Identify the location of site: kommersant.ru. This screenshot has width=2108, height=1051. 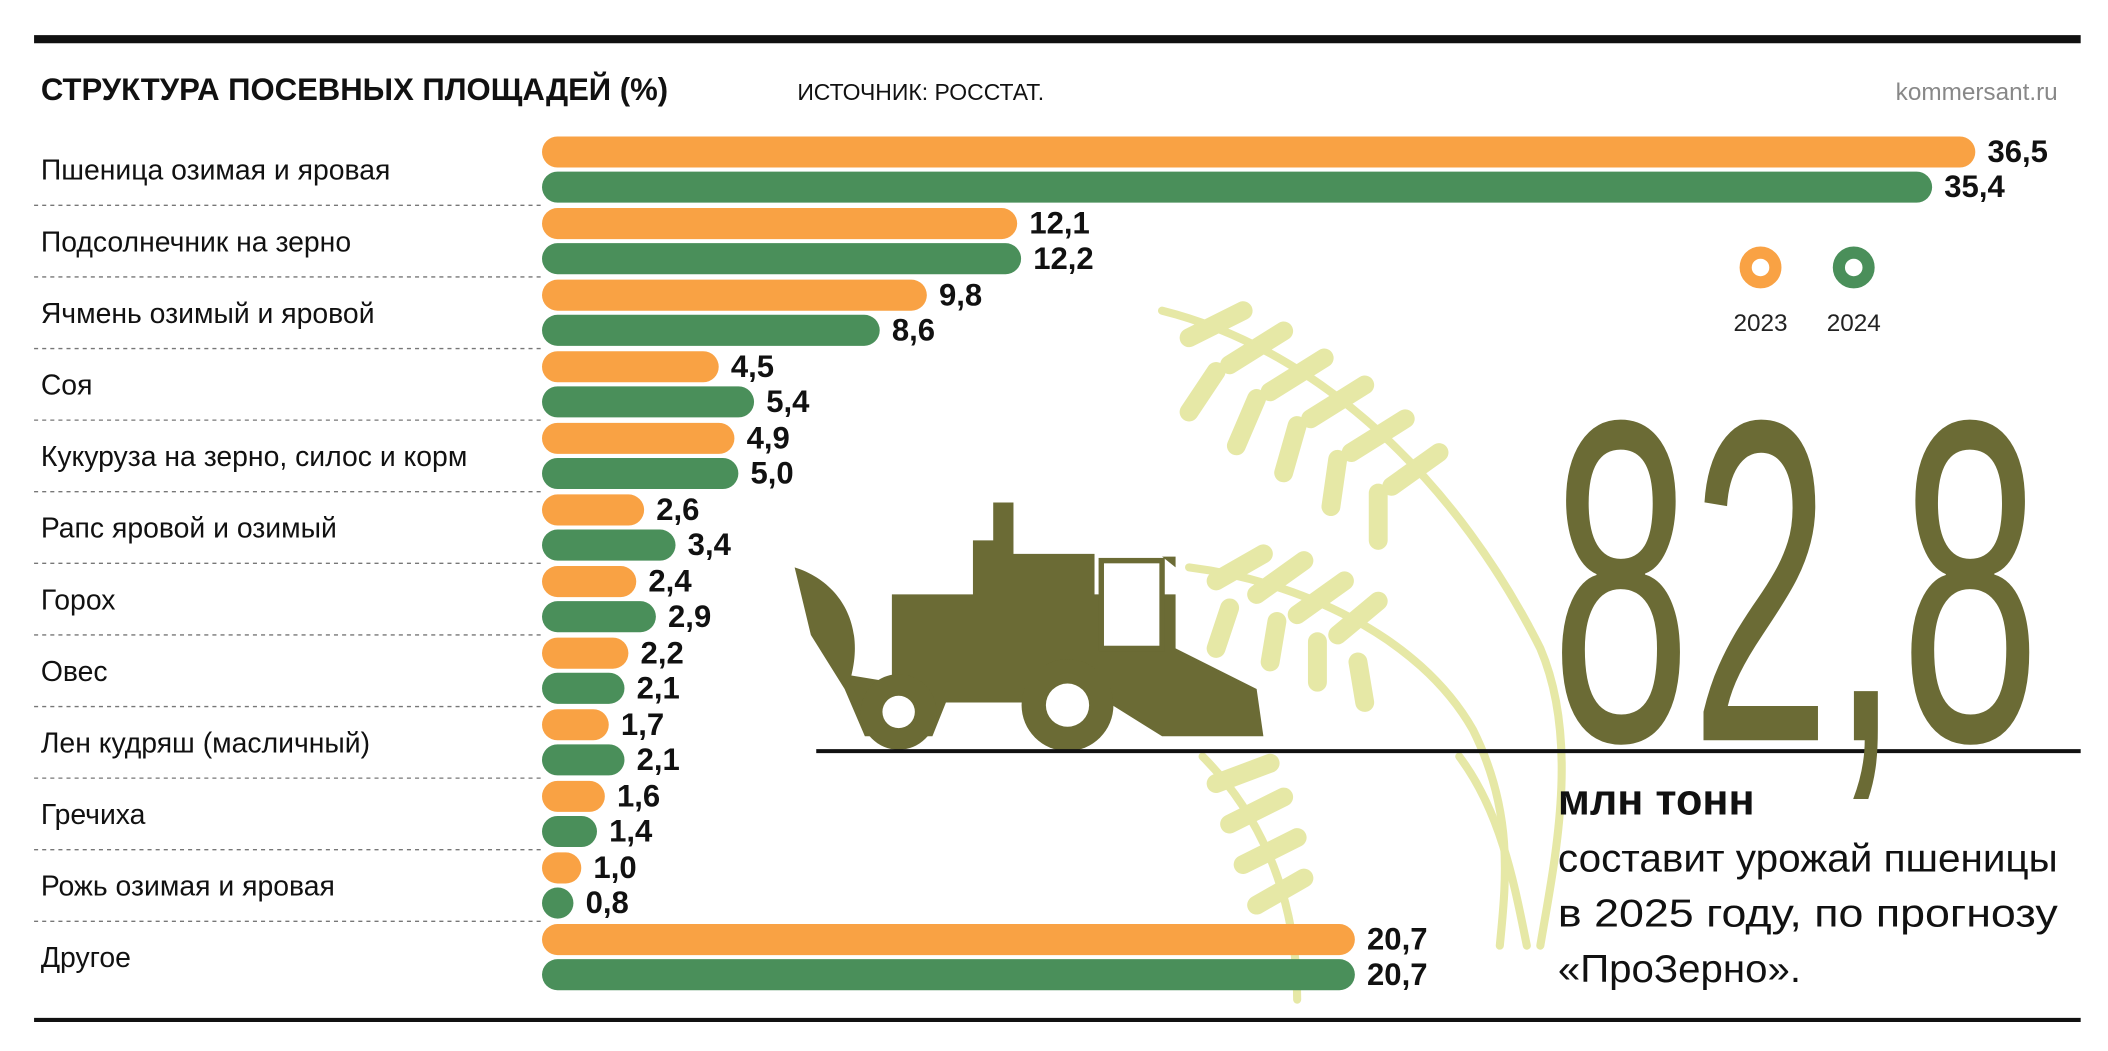
(1977, 92).